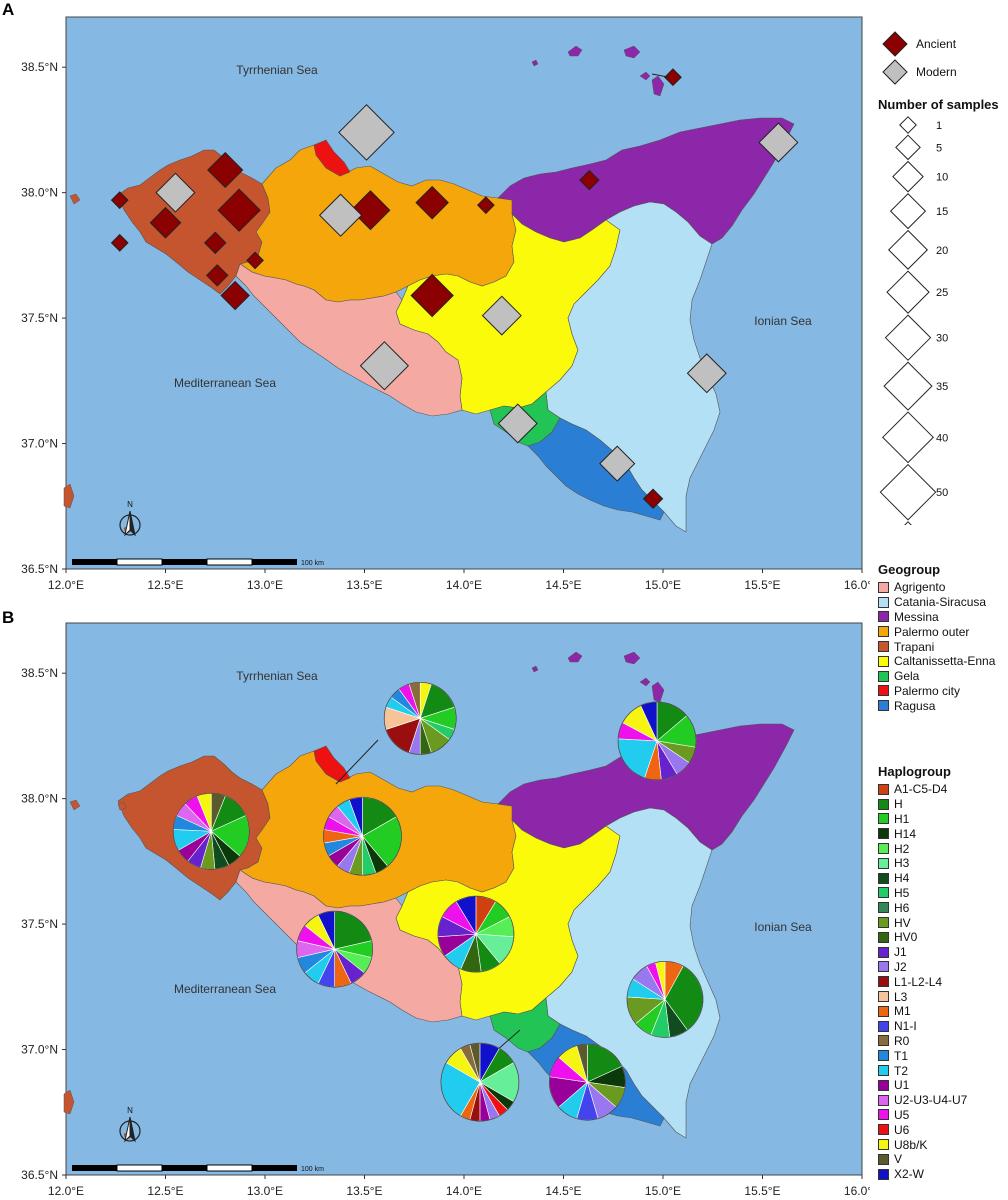 This screenshot has height=1200, width=1008. I want to click on region-palermo_city, so click(332, 158).